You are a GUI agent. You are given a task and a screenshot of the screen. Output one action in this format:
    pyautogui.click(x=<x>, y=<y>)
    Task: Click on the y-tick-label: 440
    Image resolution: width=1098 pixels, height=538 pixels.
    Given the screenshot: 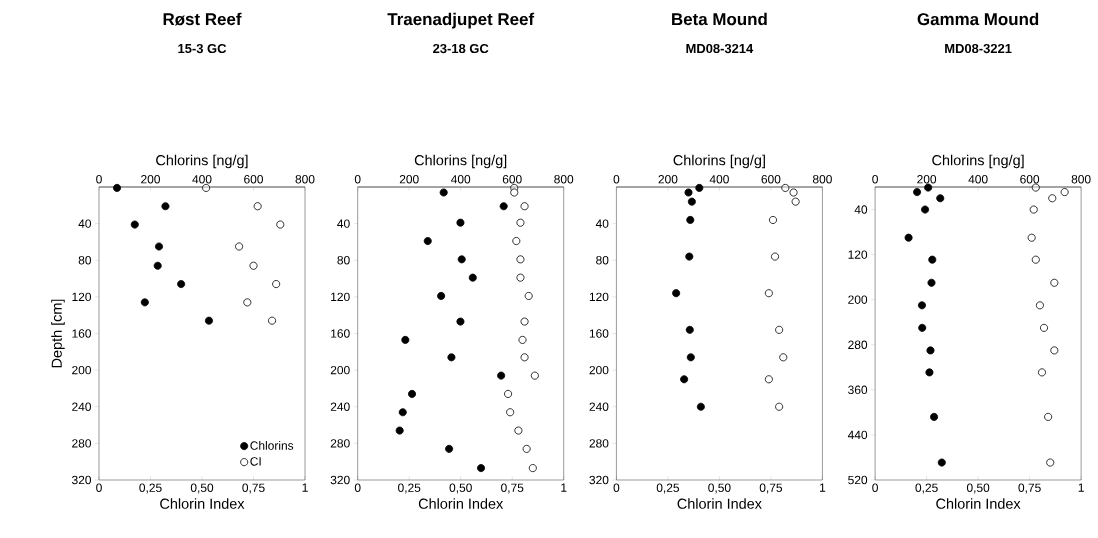 What is the action you would take?
    pyautogui.click(x=857, y=435)
    